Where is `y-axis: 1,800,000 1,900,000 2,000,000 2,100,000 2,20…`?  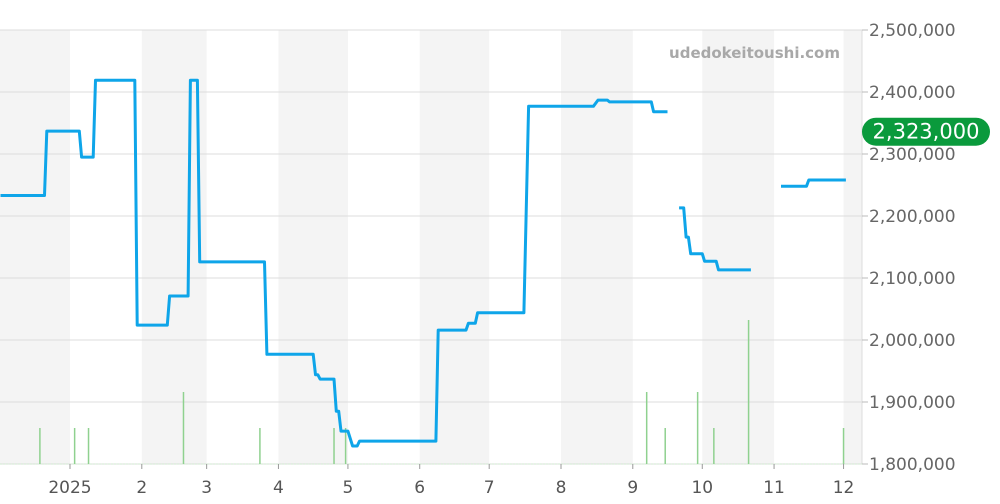 y-axis: 1,800,000 1,900,000 2,000,000 2,100,000 2,20… is located at coordinates (909, 248).